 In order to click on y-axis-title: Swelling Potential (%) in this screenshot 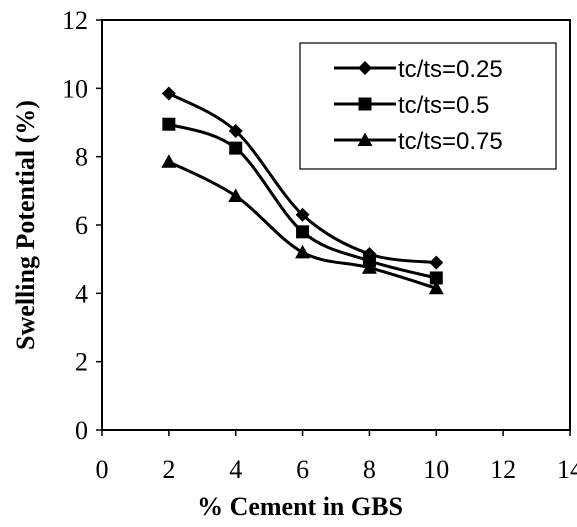, I will do `click(25, 225)`.